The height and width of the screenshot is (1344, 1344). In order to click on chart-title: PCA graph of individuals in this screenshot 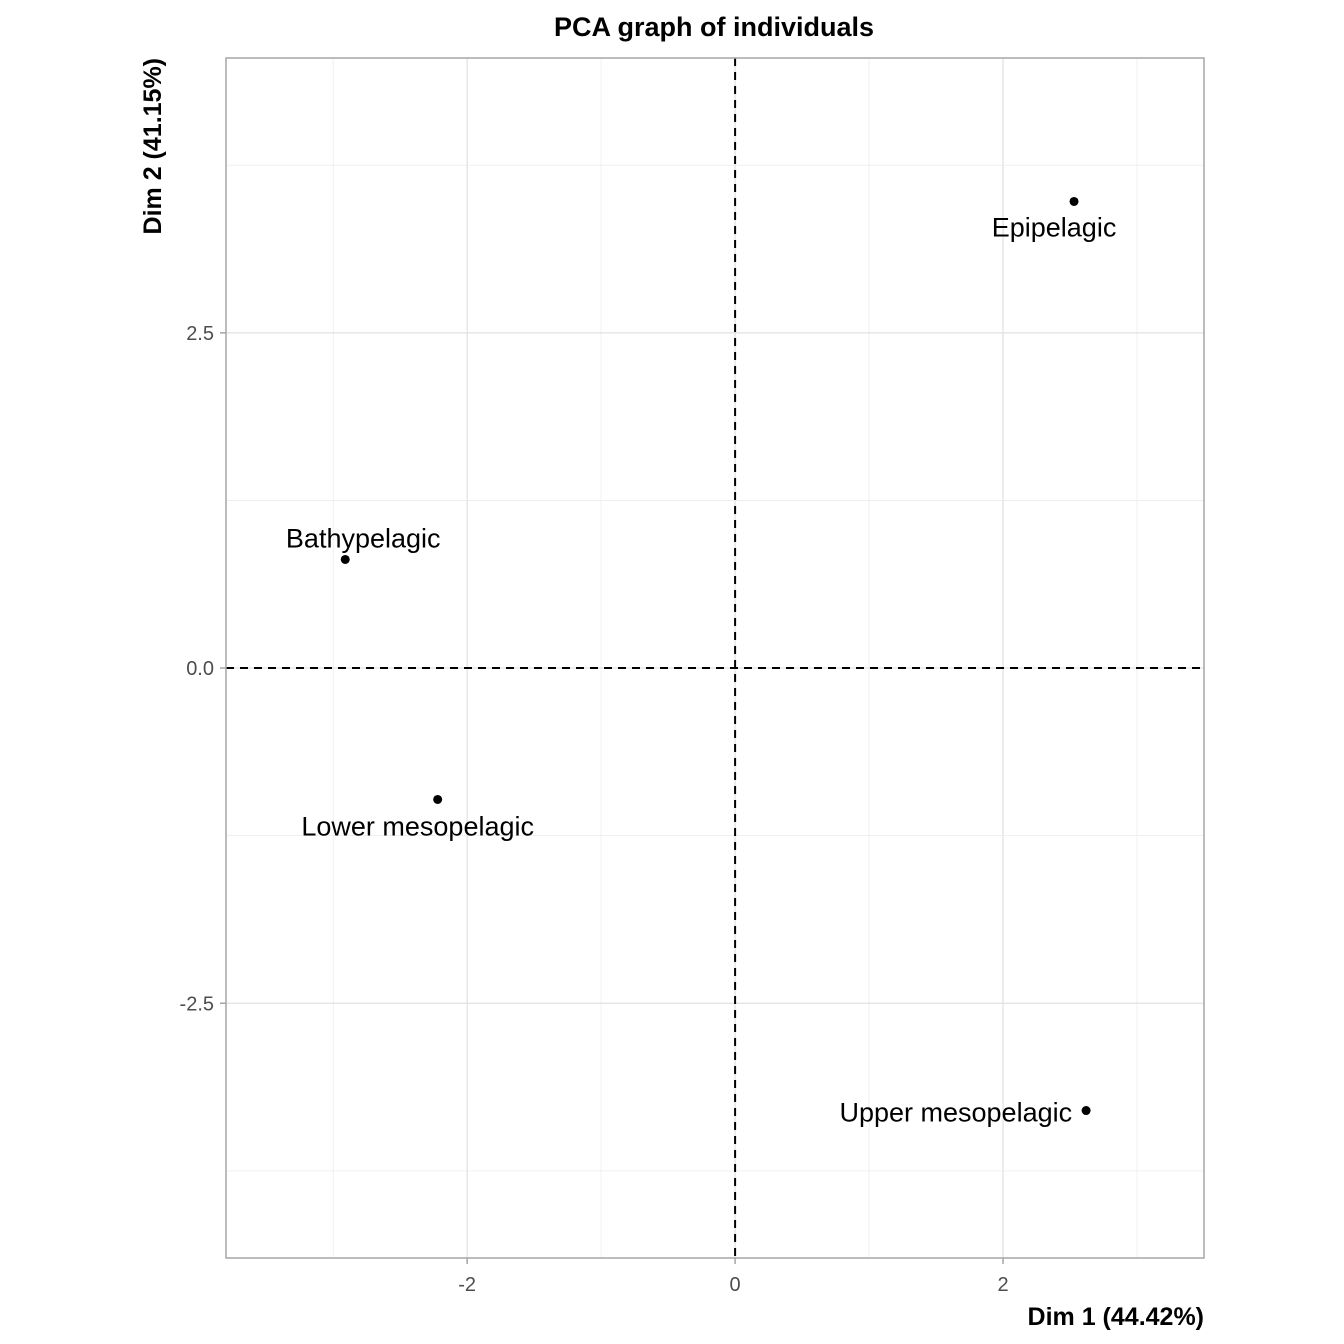, I will do `click(714, 27)`.